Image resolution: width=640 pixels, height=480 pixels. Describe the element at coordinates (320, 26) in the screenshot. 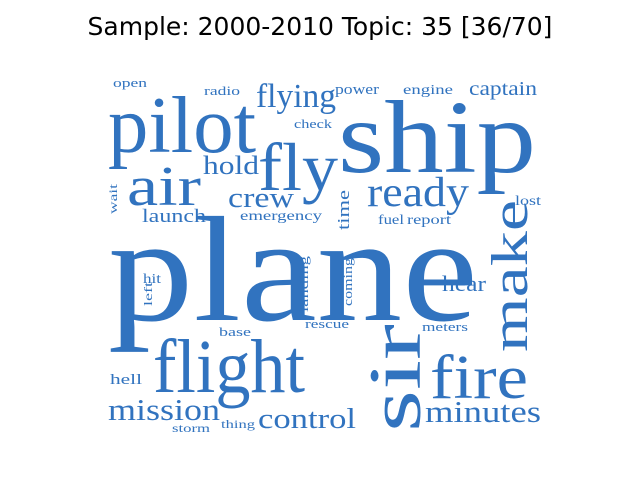

I see `page-title: Sample: 2000-2010 Topic: 35 [36/70]` at that location.